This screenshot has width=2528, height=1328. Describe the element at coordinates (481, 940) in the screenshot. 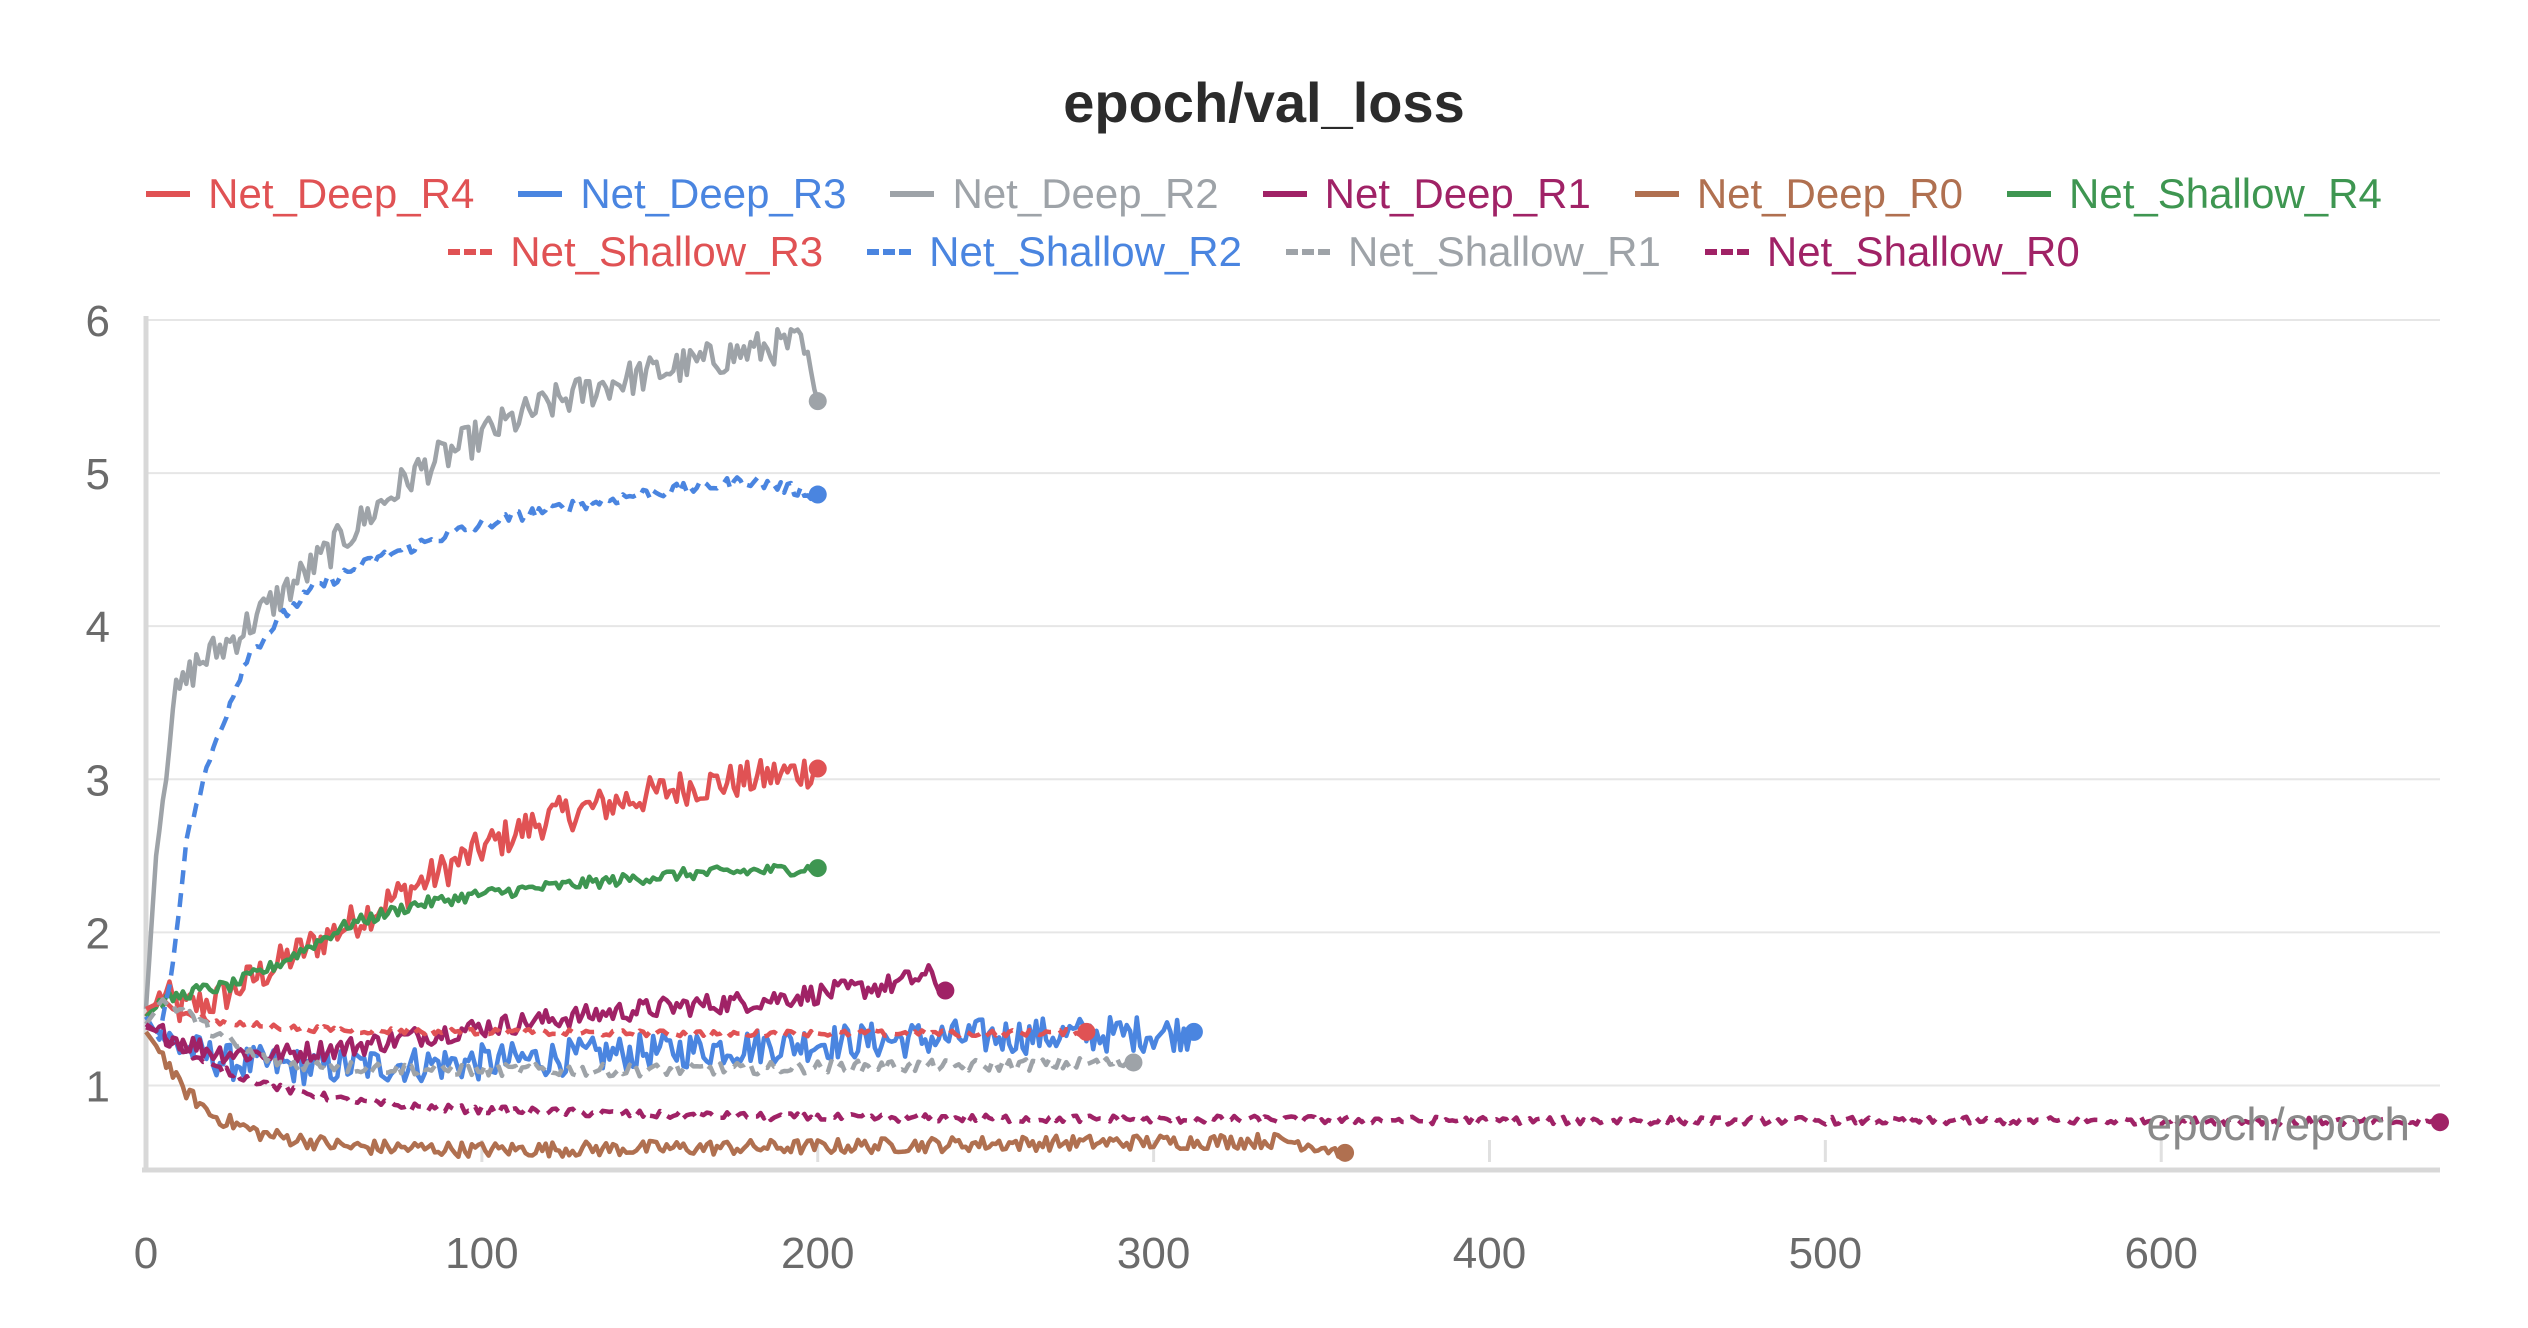

I see `series-line-net-shallow-r4` at that location.